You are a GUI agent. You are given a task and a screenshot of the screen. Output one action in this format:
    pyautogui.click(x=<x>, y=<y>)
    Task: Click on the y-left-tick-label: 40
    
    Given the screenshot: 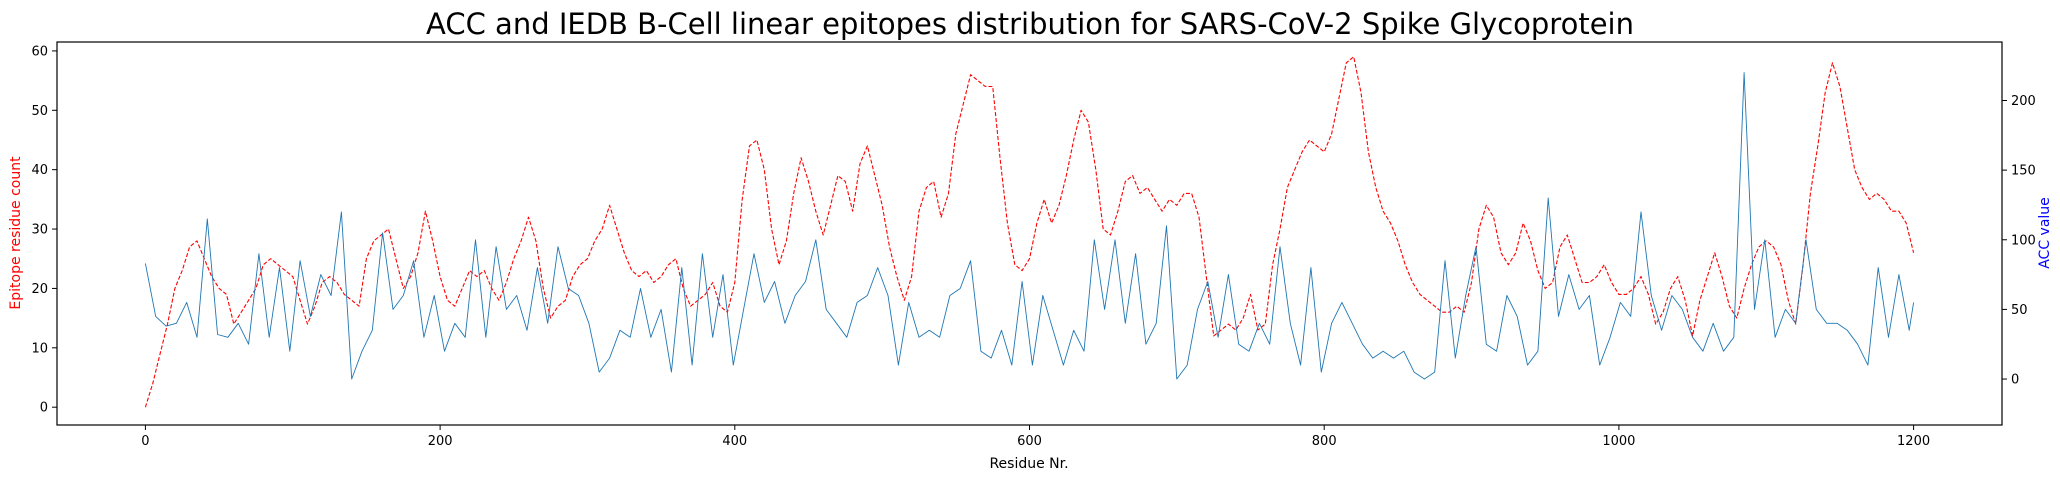 What is the action you would take?
    pyautogui.click(x=39, y=170)
    